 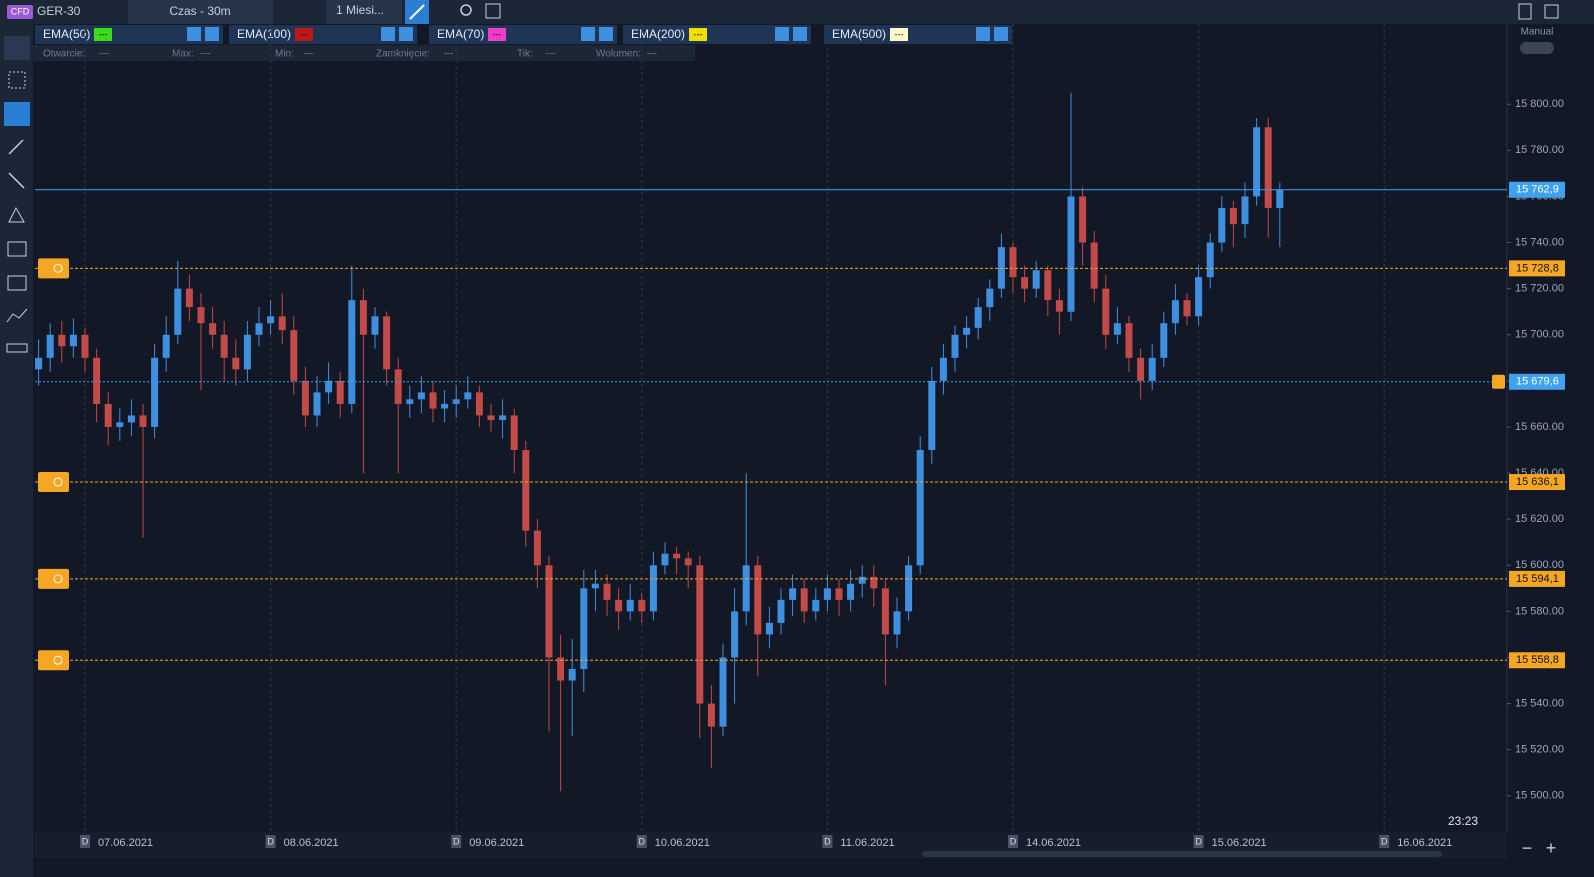 What do you see at coordinates (1539, 565) in the screenshot?
I see `y-tick-label: 15 600.00` at bounding box center [1539, 565].